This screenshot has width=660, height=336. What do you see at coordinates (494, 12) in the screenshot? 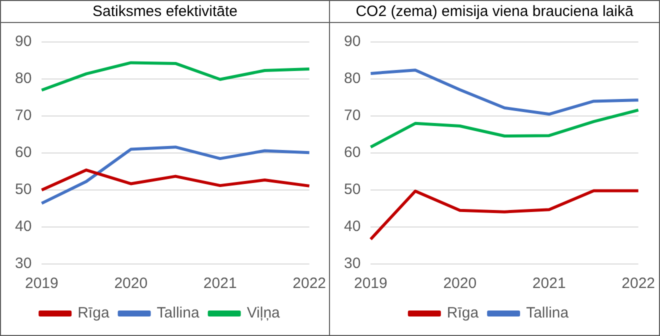
I see `chart-title: CO2 (zema) emisija viena brauciena laikā` at bounding box center [494, 12].